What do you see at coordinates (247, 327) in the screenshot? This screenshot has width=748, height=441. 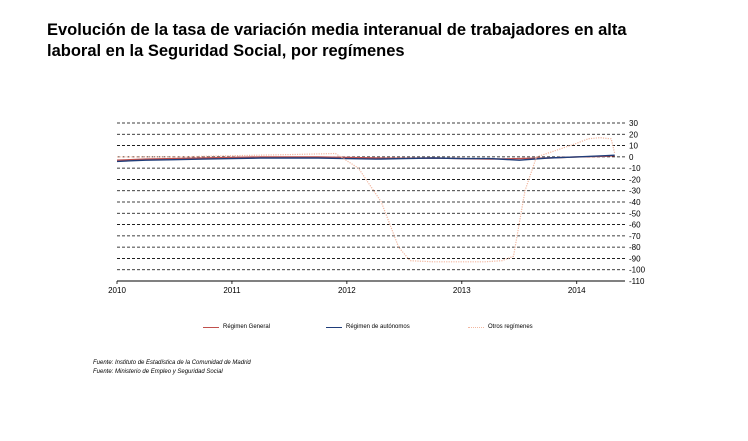 I see `legend-label-regimen-general: Régimen General` at bounding box center [247, 327].